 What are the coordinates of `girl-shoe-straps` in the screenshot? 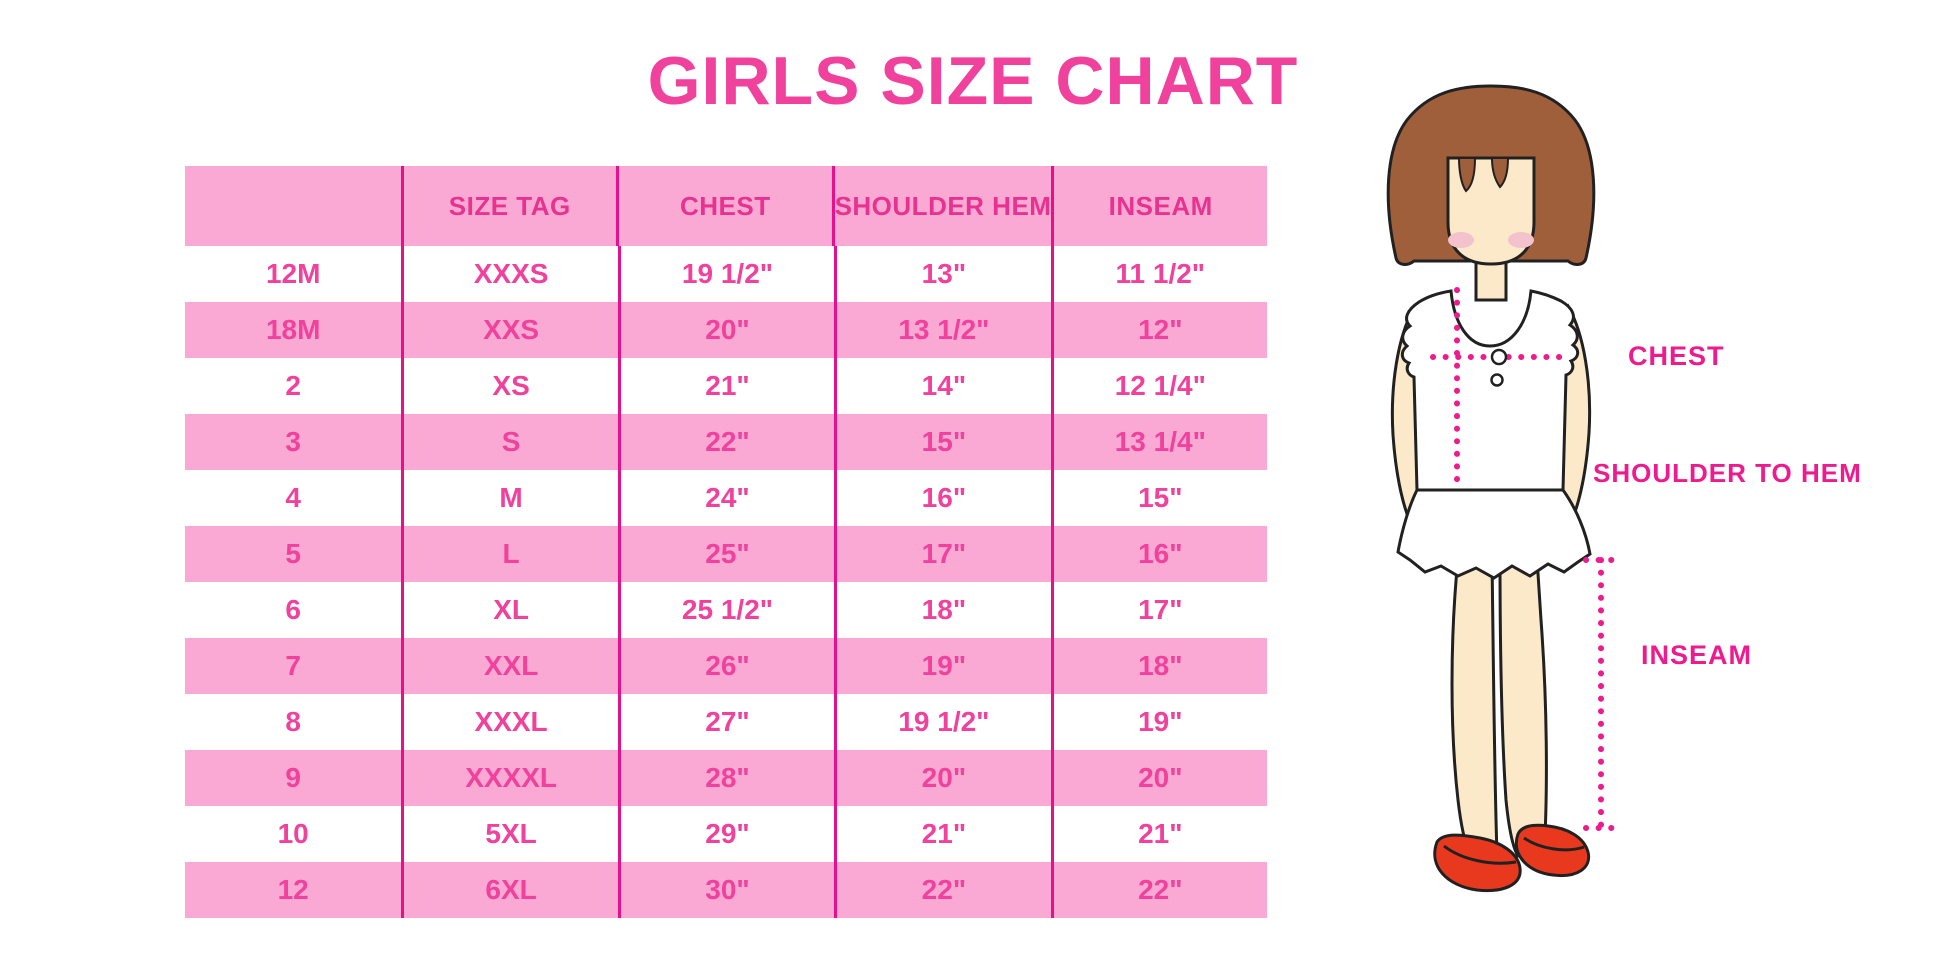 It's located at (1514, 850).